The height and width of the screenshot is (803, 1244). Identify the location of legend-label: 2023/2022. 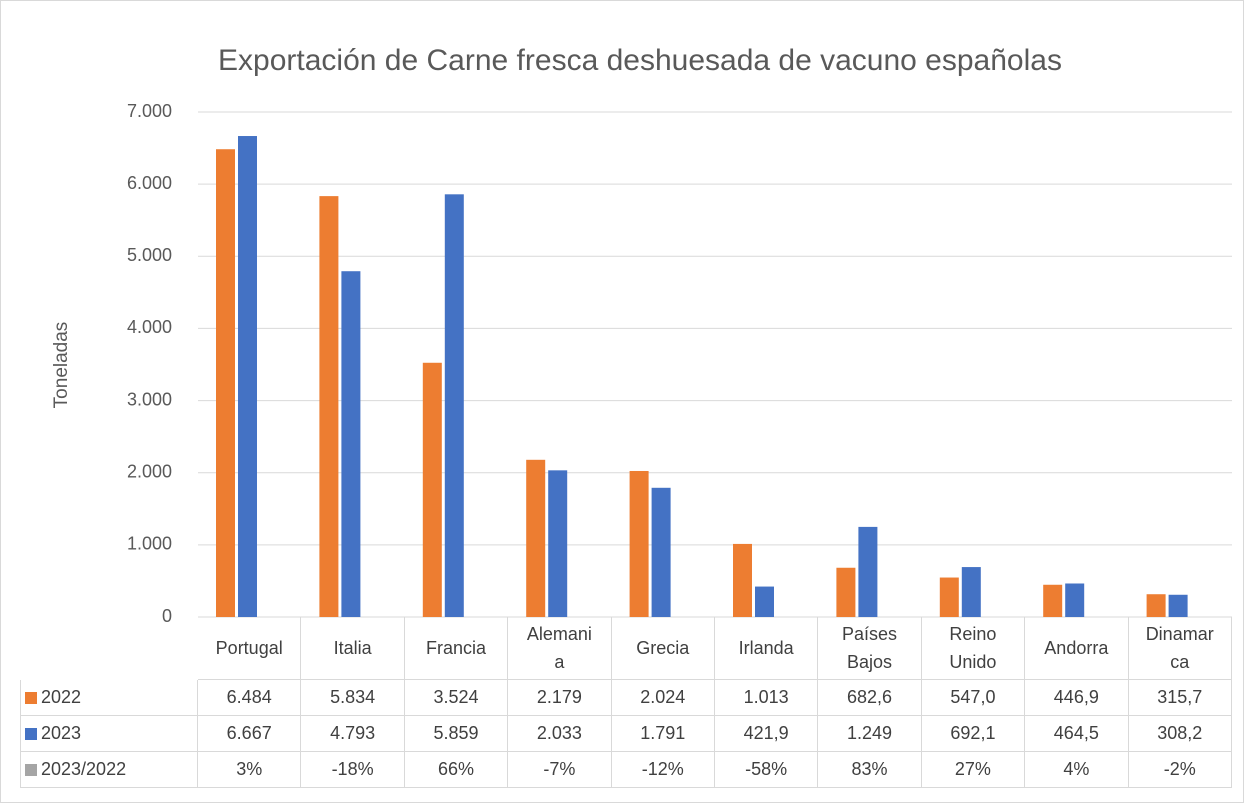
(84, 769).